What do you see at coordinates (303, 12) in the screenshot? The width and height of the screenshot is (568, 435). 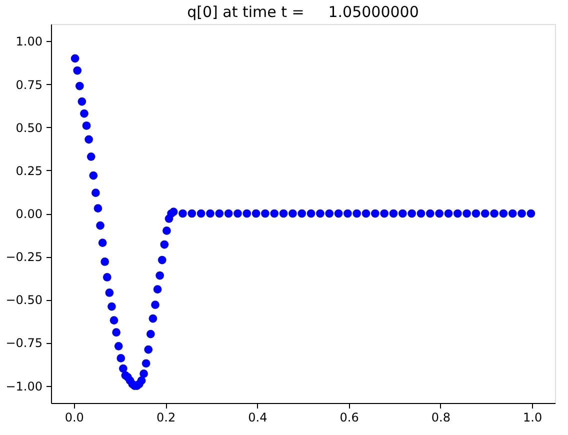 I see `chart-title: q[0] at time t = 1.05000000` at bounding box center [303, 12].